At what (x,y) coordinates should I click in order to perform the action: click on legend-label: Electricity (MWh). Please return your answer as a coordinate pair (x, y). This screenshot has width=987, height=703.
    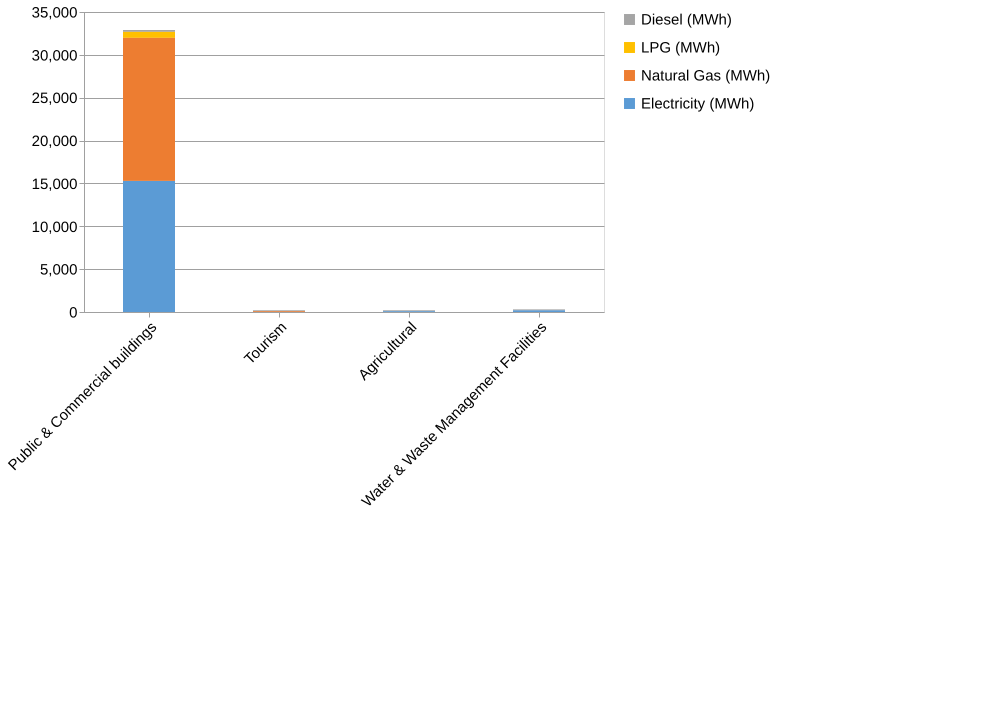
    Looking at the image, I should click on (697, 104).